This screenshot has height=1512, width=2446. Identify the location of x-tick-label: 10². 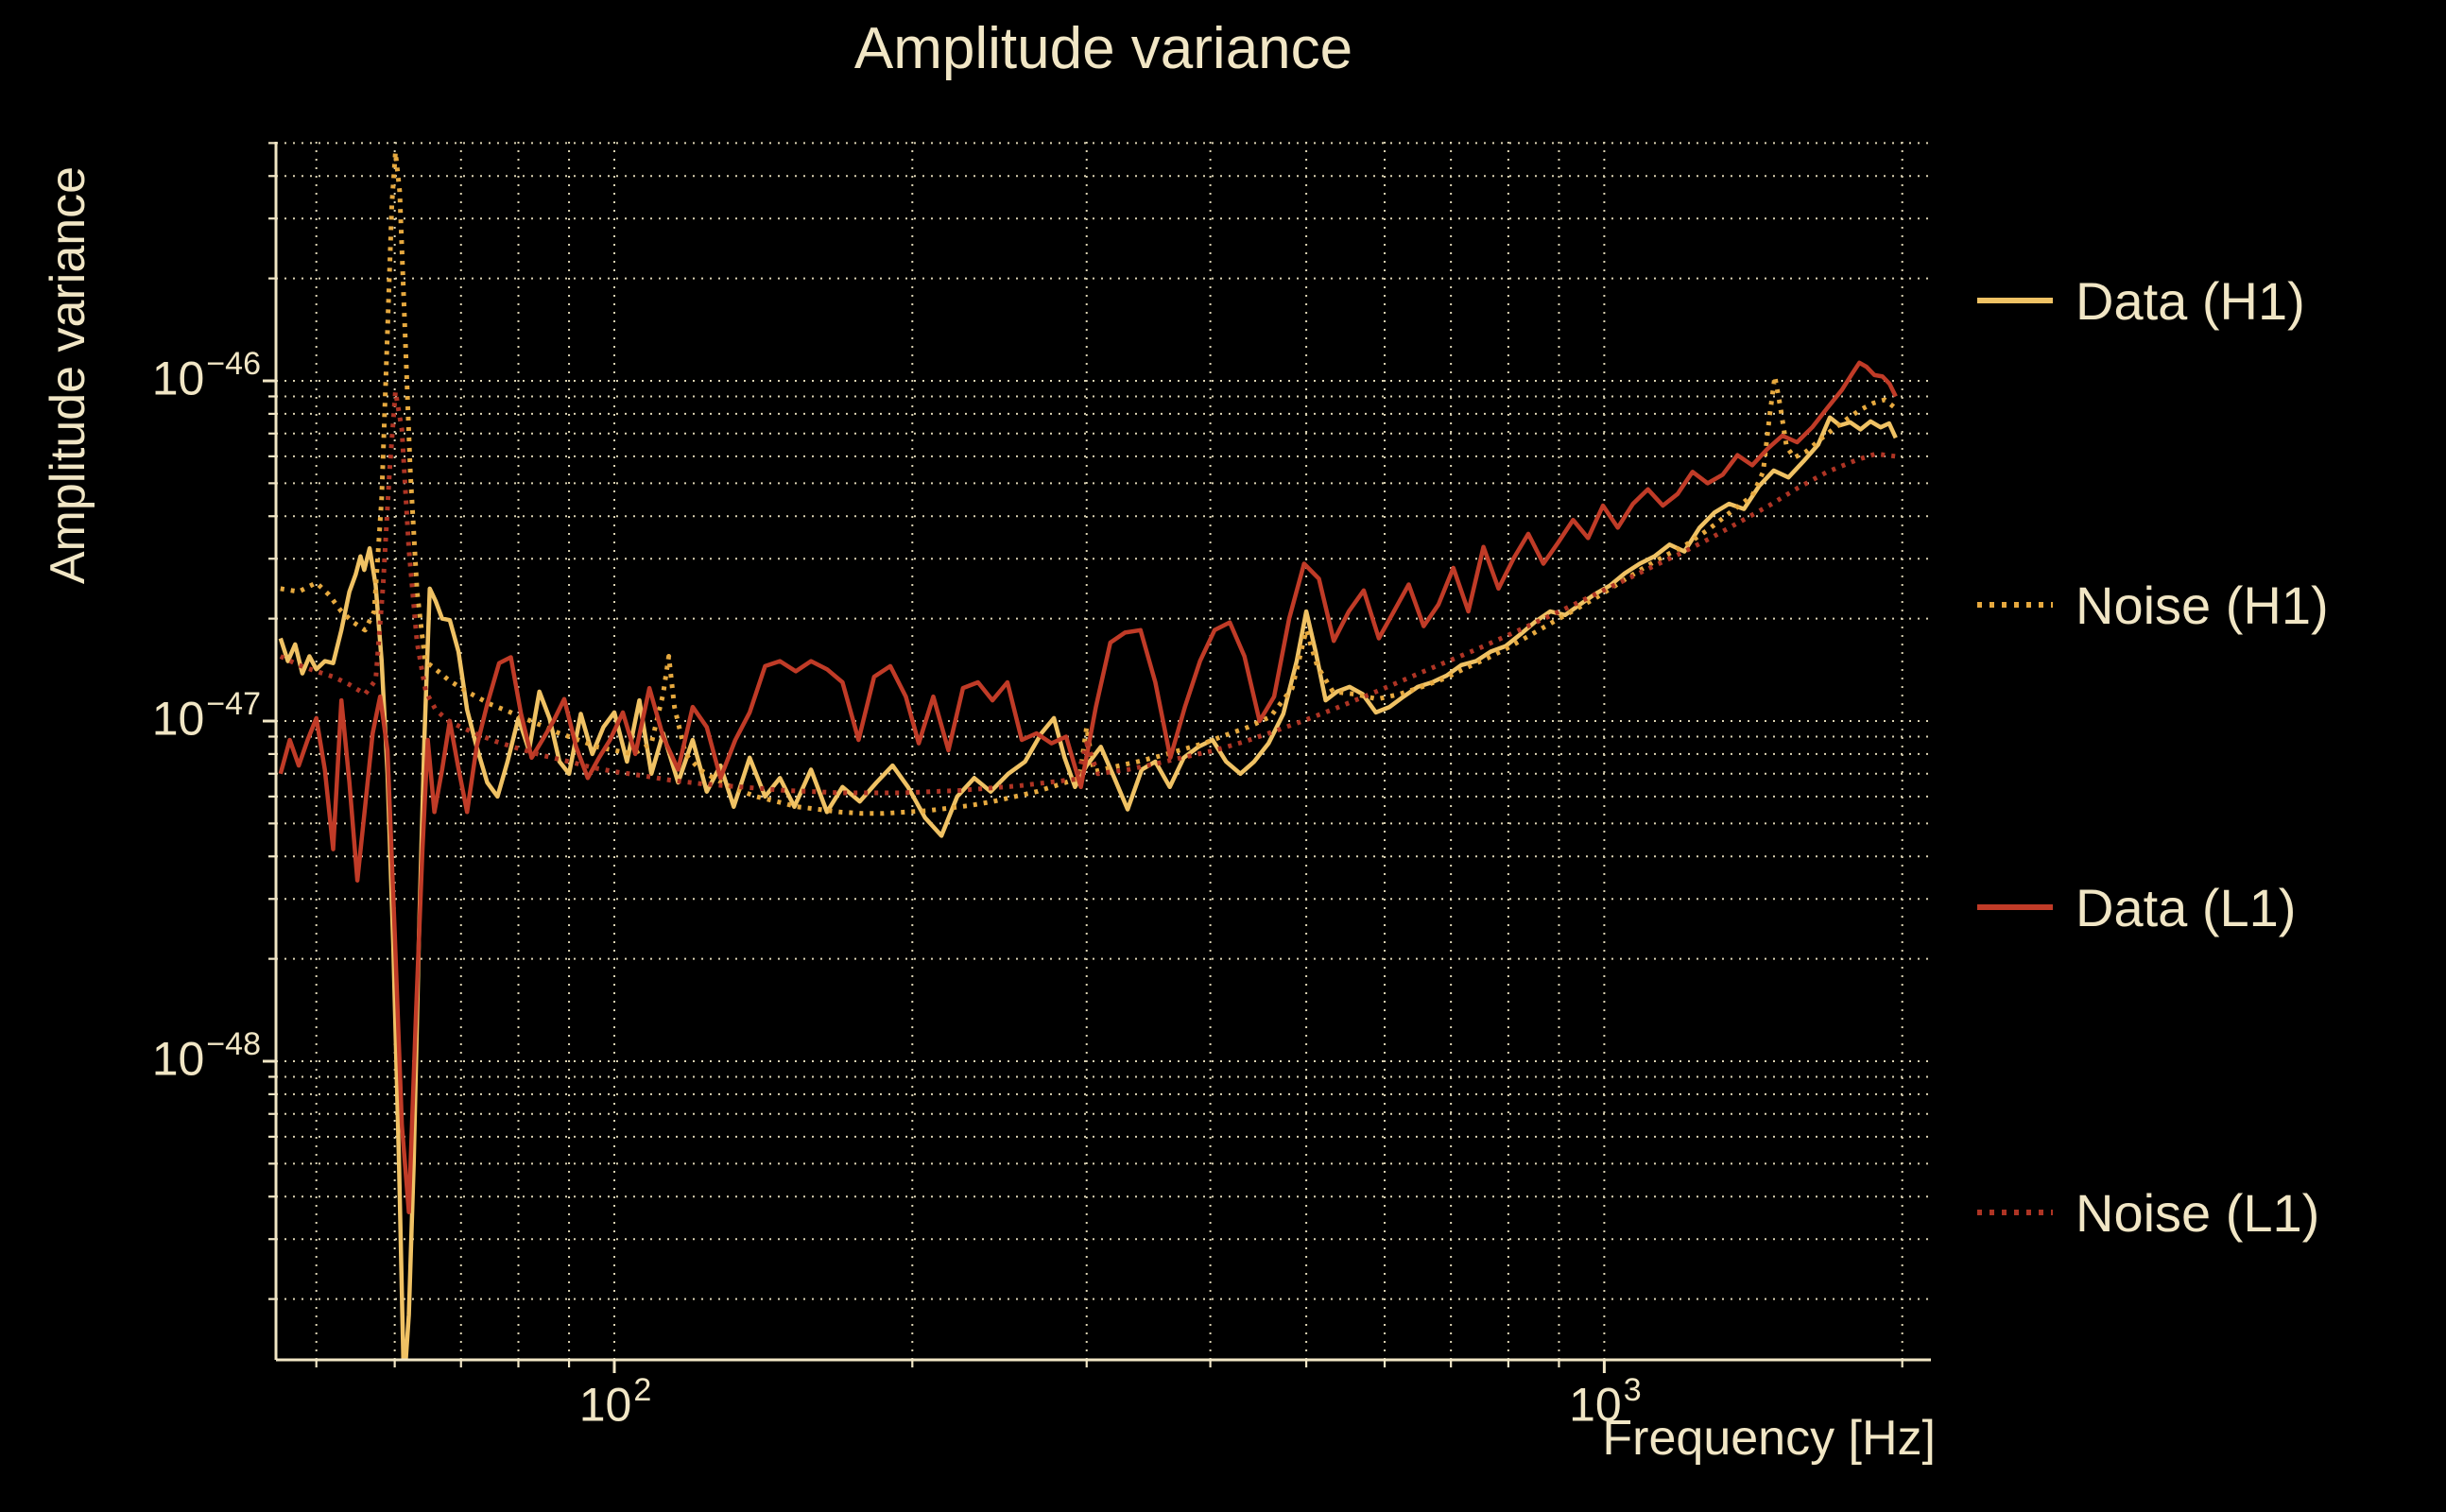
(615, 1402).